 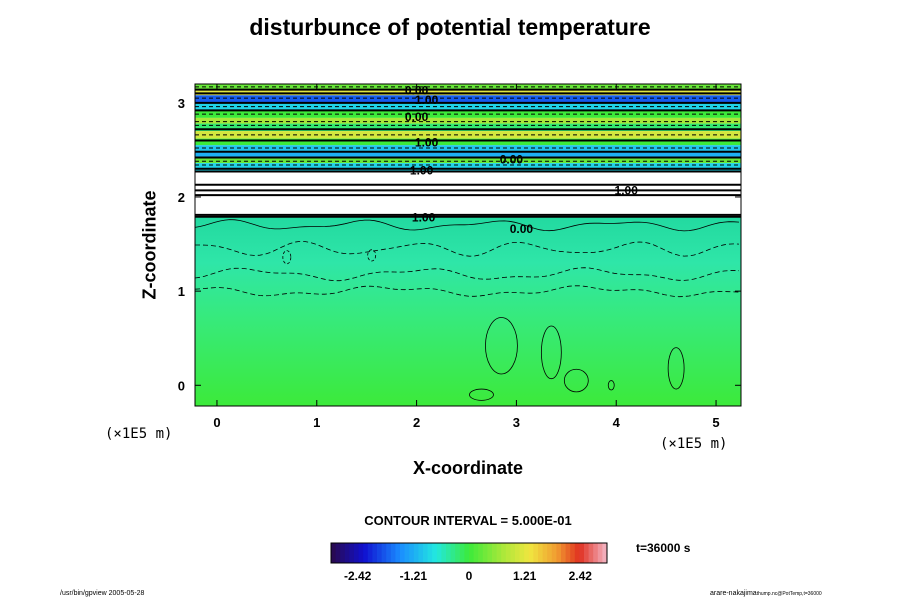 I want to click on contour-label-0: 0.00, so click(x=417, y=91).